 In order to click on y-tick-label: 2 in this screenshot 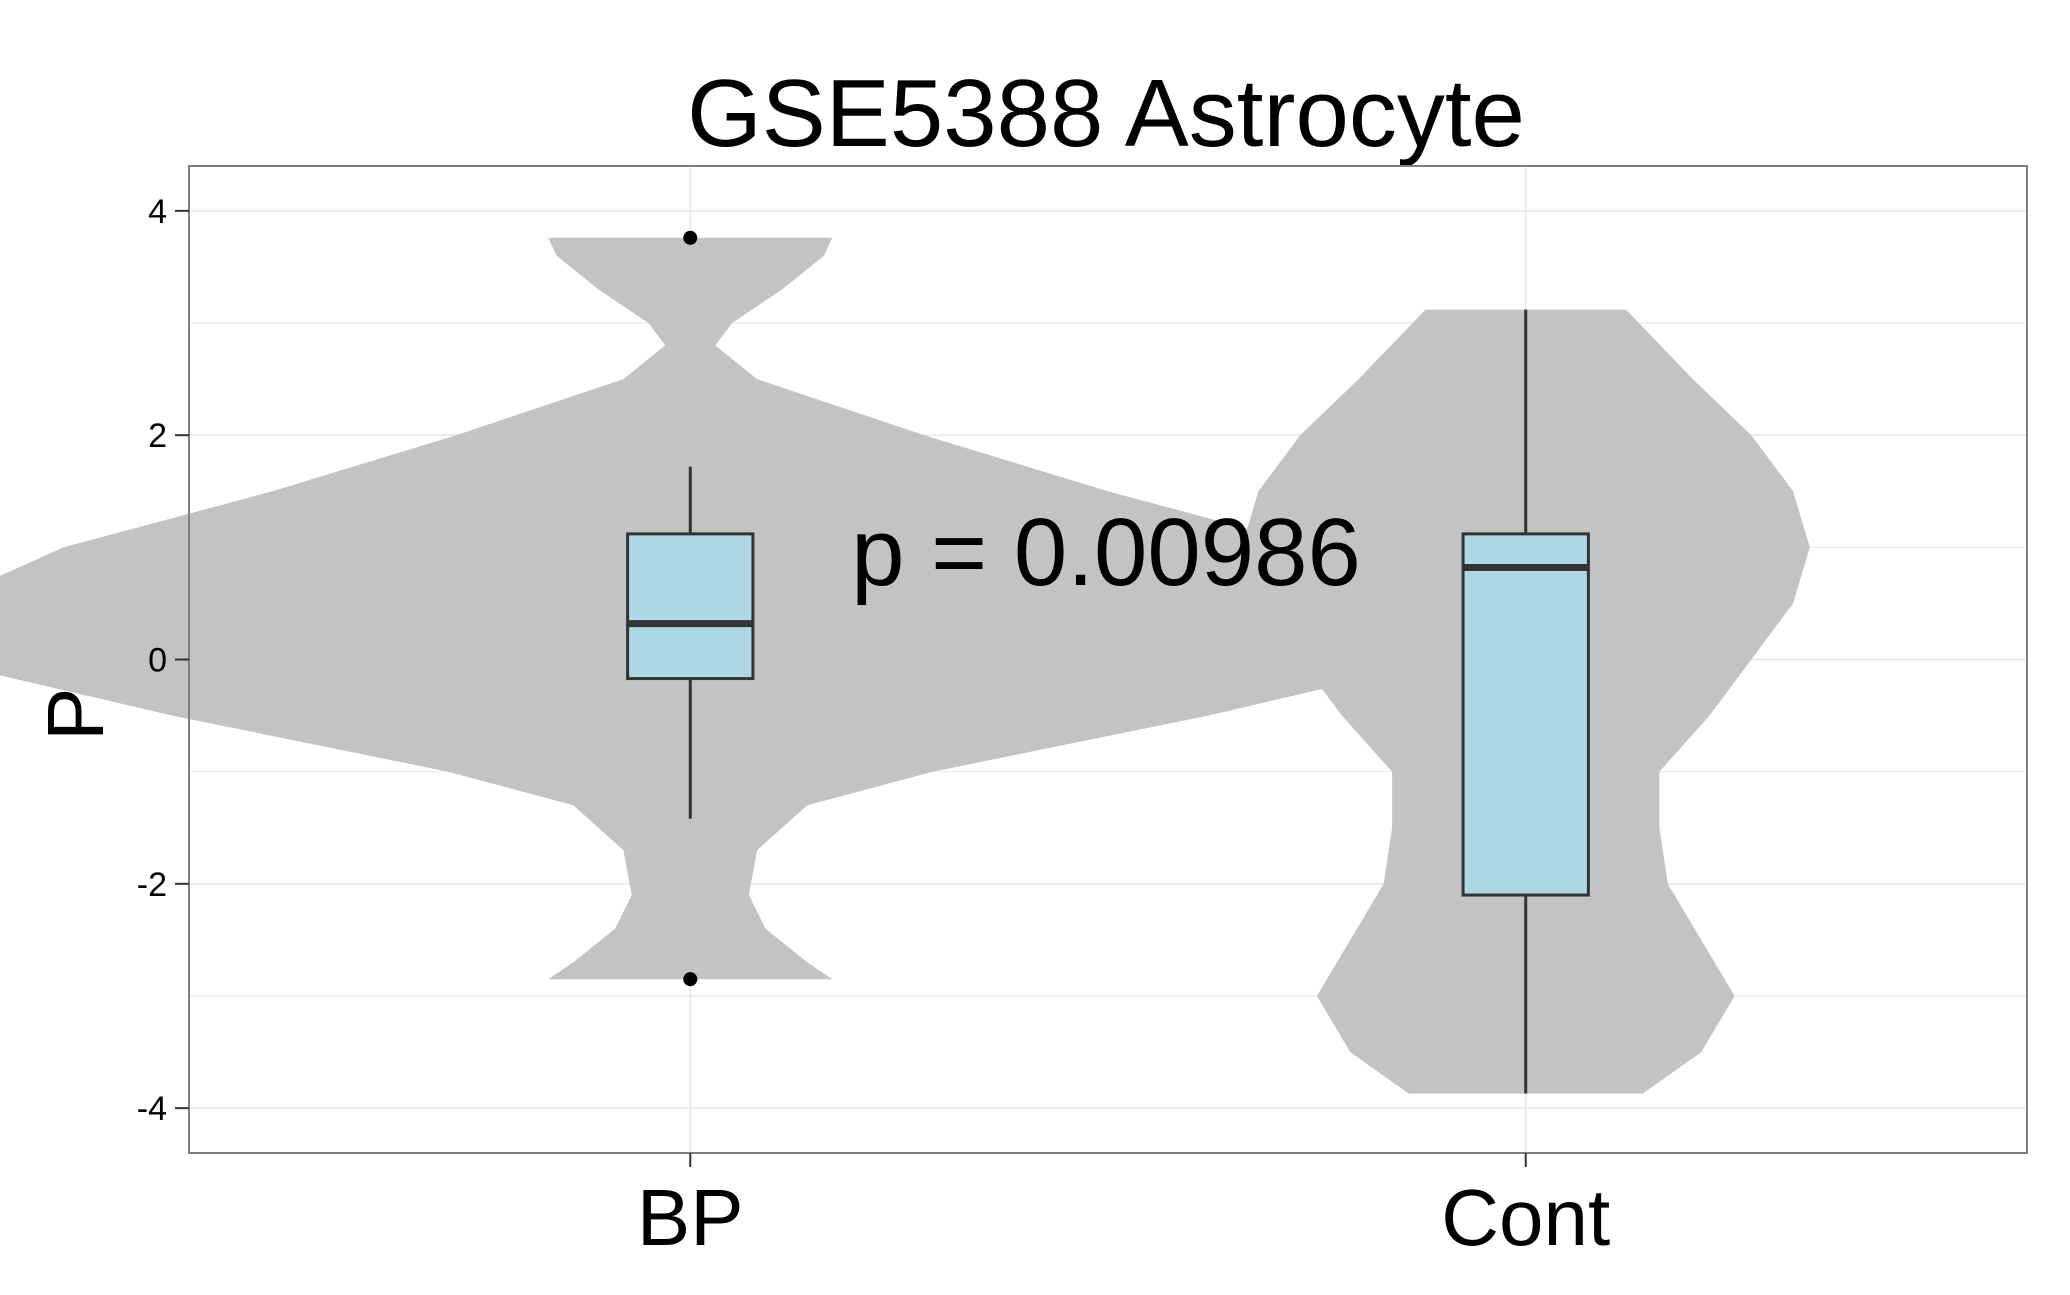, I will do `click(157, 436)`.